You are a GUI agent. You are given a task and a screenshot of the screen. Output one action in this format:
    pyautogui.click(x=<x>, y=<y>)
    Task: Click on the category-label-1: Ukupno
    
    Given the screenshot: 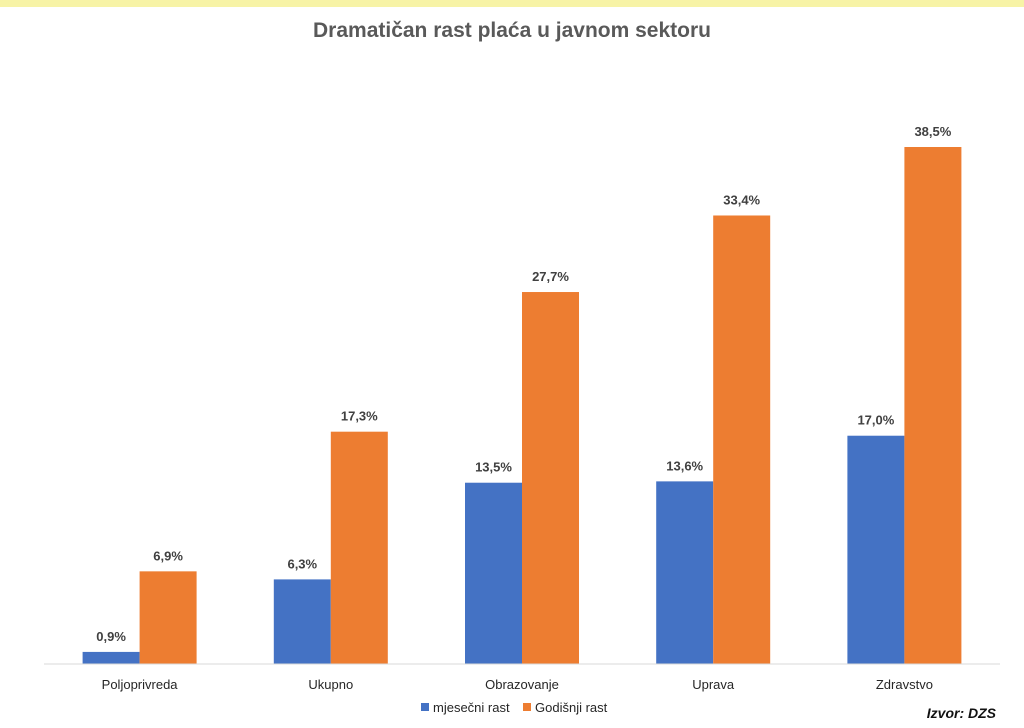 What is the action you would take?
    pyautogui.click(x=330, y=684)
    